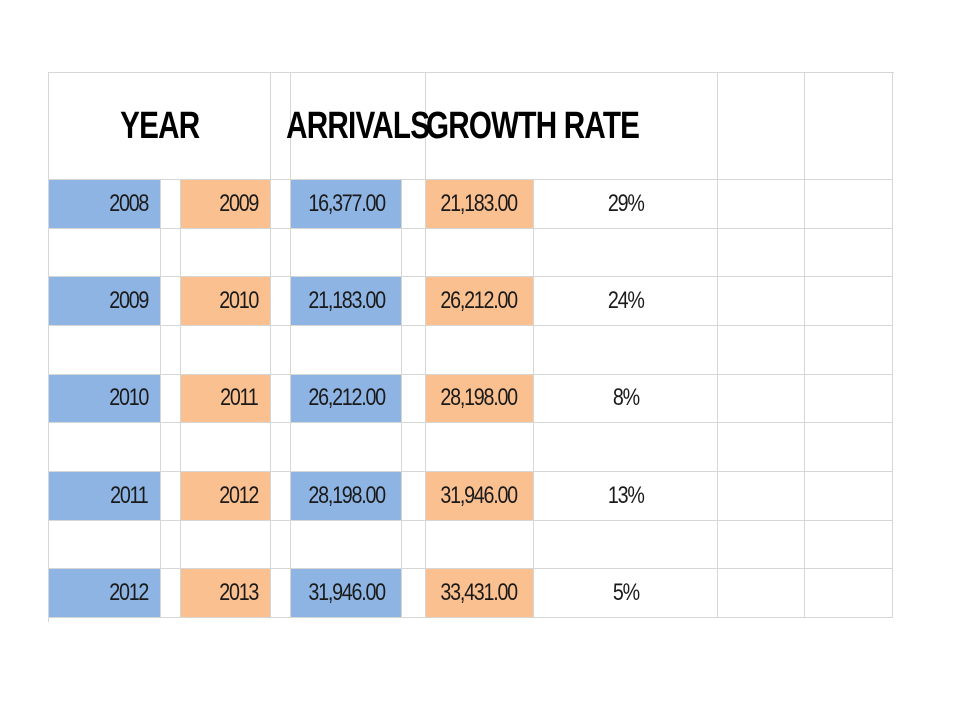  I want to click on growth-rate-cell: 5%, so click(626, 593).